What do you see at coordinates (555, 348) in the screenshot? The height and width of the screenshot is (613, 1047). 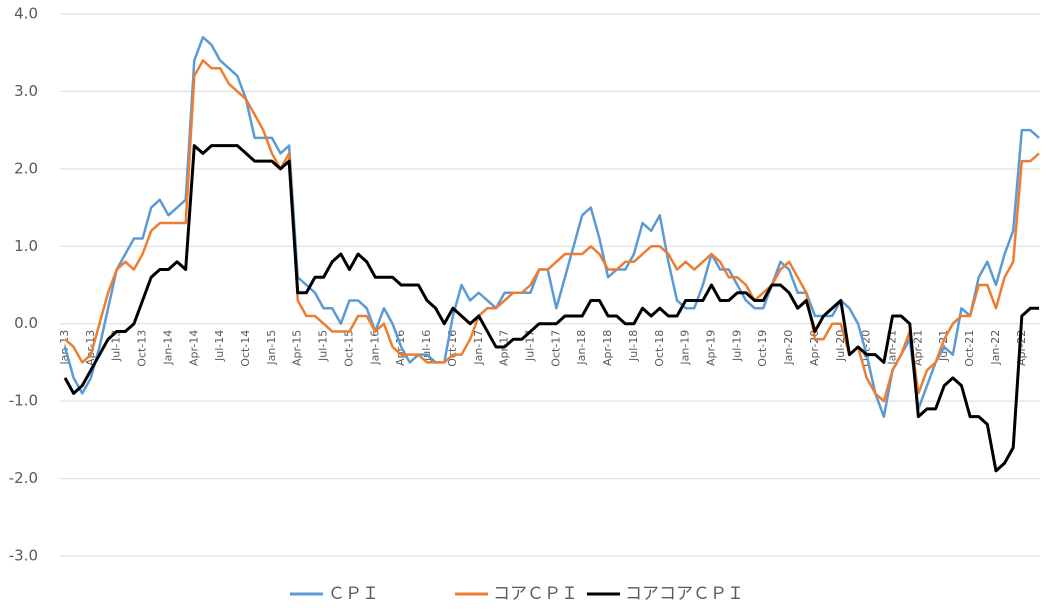 I see `x-tick-label: Oct-17` at bounding box center [555, 348].